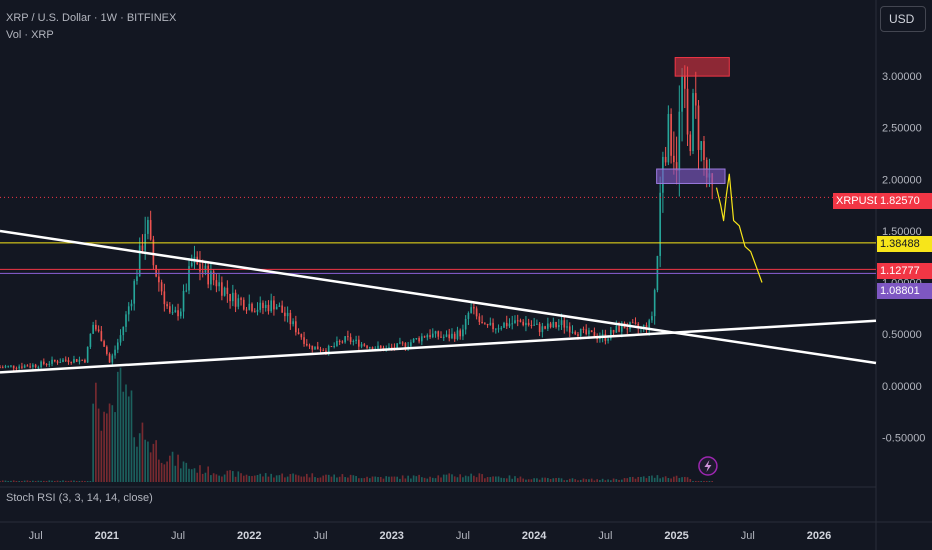  Describe the element at coordinates (79, 498) in the screenshot. I see `stoch-rsi-label: Stoch RSI (3, 3, 14, 14, close)` at that location.